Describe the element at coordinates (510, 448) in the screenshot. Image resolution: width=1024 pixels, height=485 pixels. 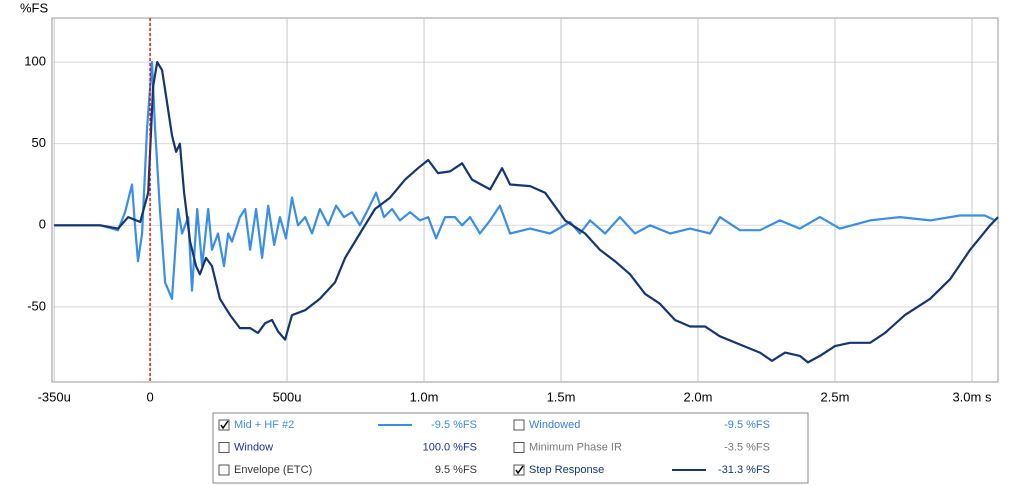
I see `legend-box` at that location.